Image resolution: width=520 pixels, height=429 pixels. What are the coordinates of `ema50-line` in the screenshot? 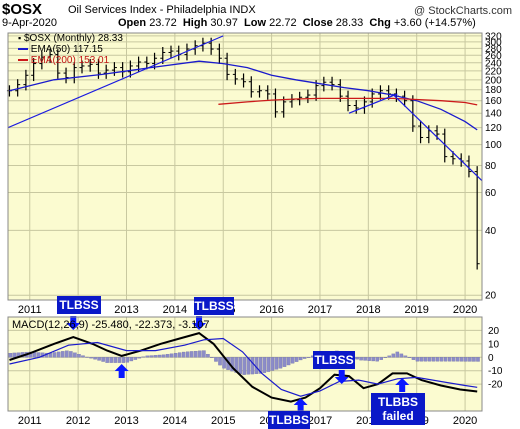 It's located at (243, 95).